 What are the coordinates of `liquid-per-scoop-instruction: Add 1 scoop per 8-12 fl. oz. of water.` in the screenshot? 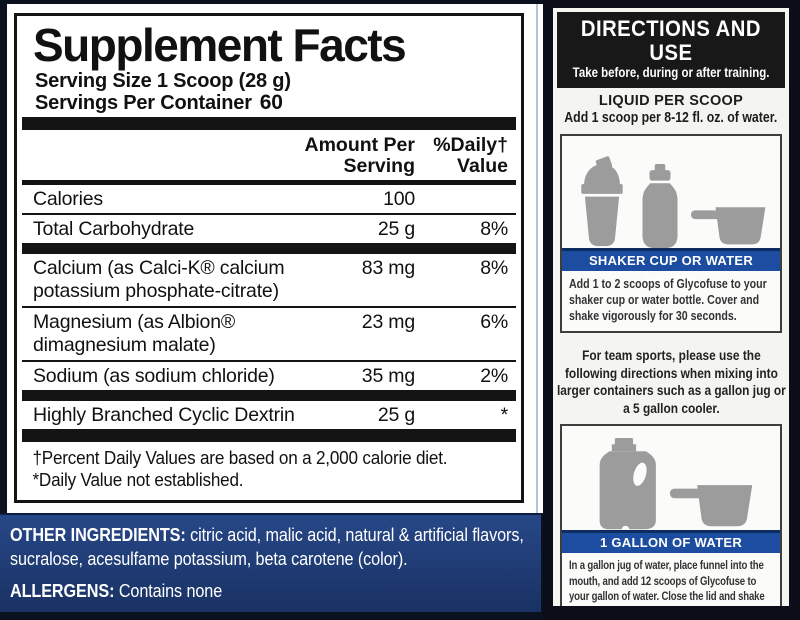 It's located at (671, 118).